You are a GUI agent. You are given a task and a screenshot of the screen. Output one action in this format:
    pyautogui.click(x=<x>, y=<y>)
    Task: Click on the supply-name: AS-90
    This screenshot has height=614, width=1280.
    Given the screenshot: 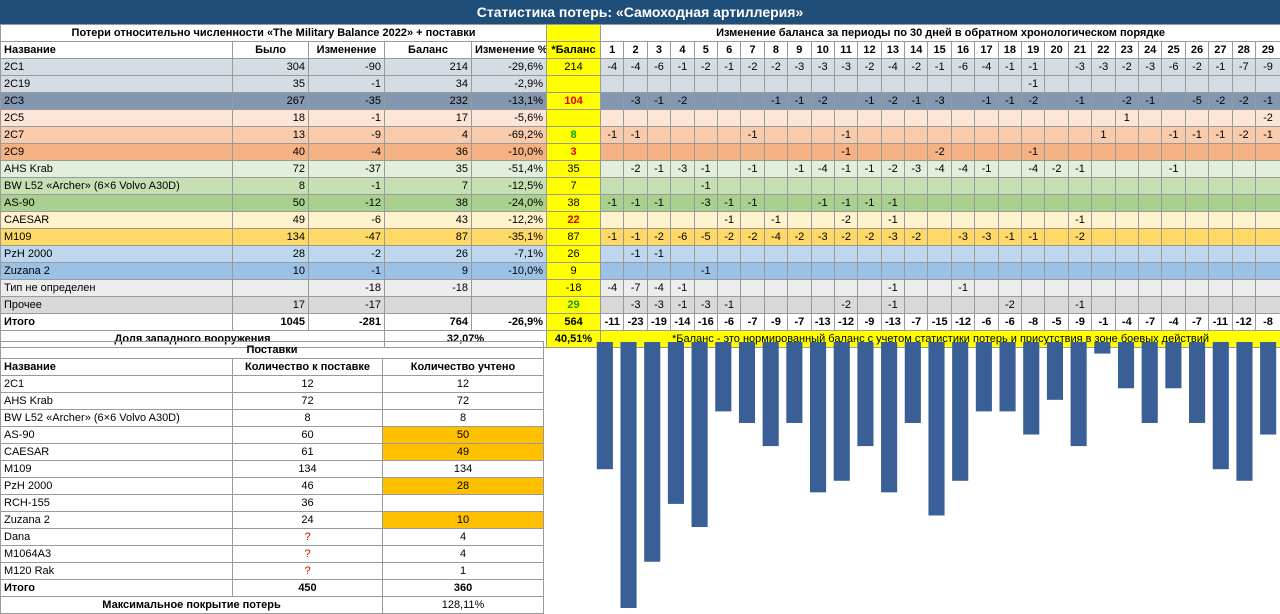 What is the action you would take?
    pyautogui.click(x=117, y=435)
    